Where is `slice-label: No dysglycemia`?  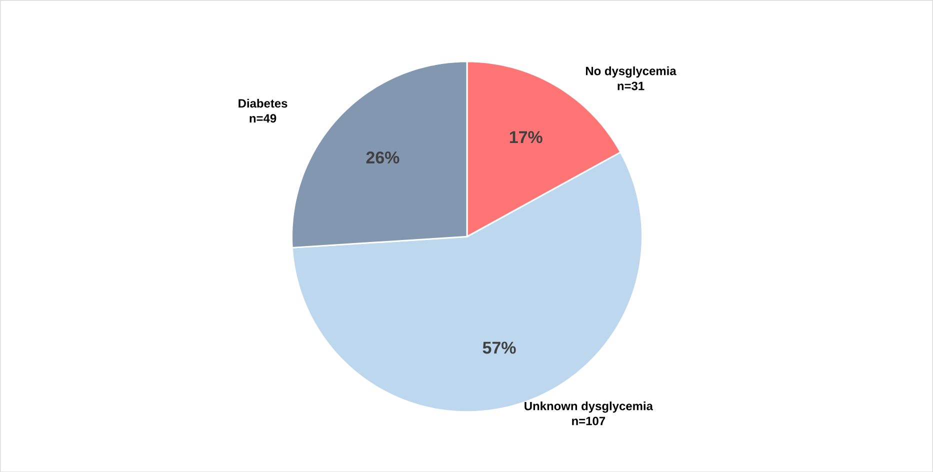
slice-label: No dysglycemia is located at coordinates (631, 72).